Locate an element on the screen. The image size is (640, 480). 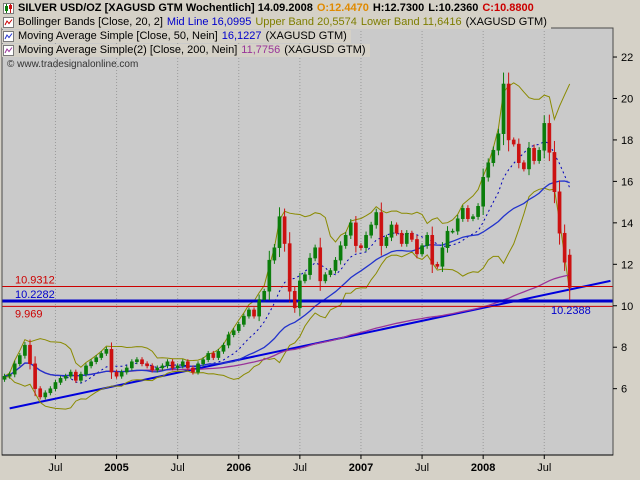
x-tick-label: 2005 is located at coordinates (116, 468).